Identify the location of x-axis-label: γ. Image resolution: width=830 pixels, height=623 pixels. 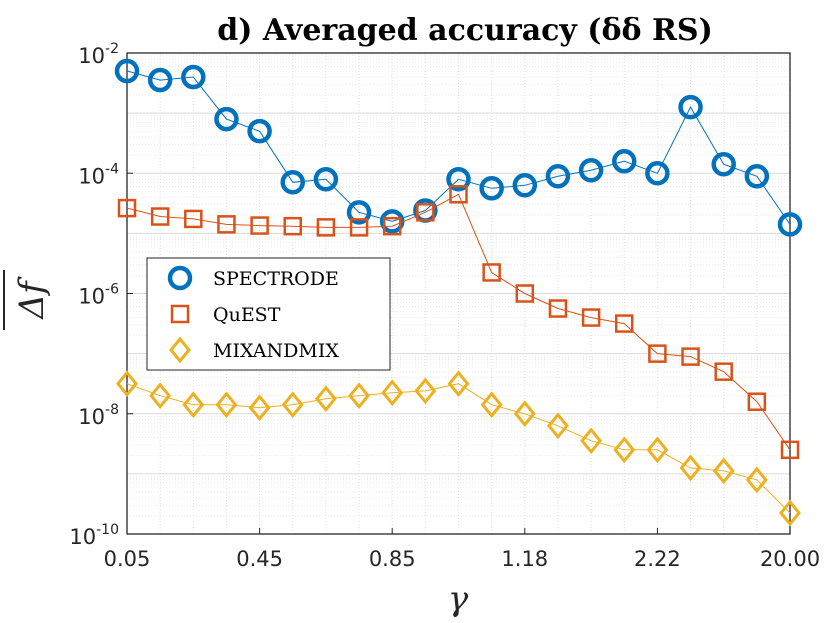
(458, 599).